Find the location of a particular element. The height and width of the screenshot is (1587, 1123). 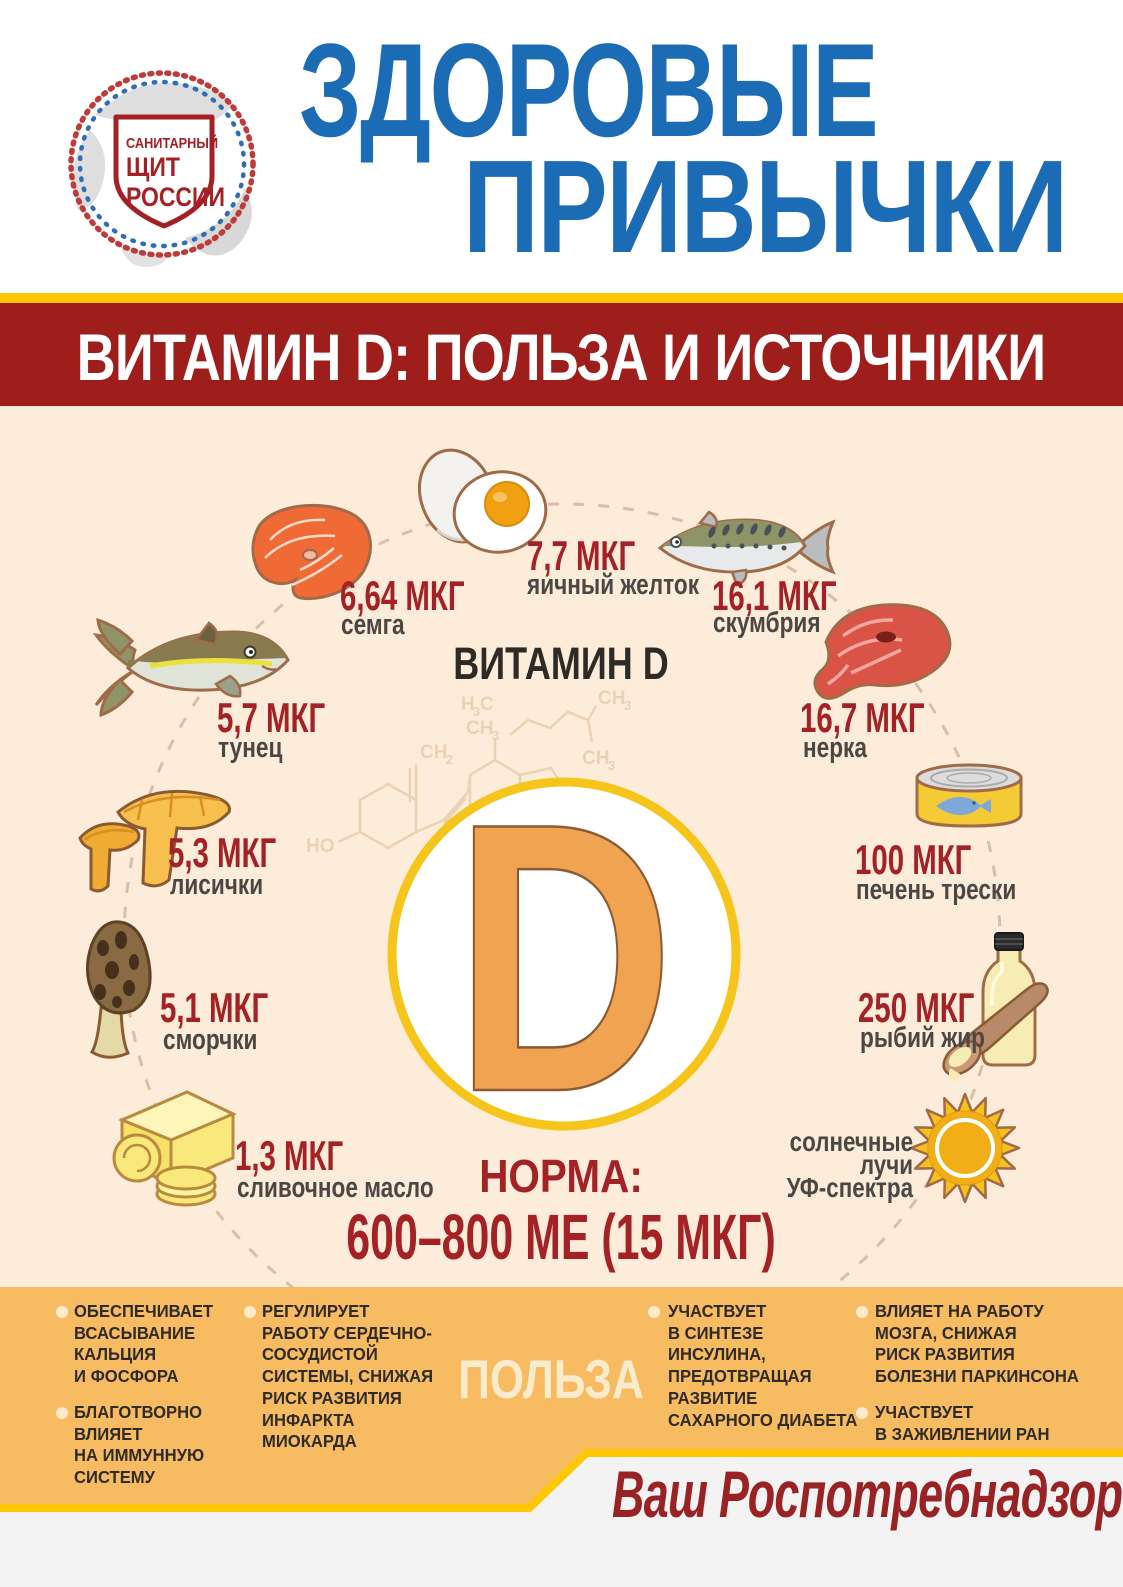

cod-liver-name: печень трески is located at coordinates (936, 890).